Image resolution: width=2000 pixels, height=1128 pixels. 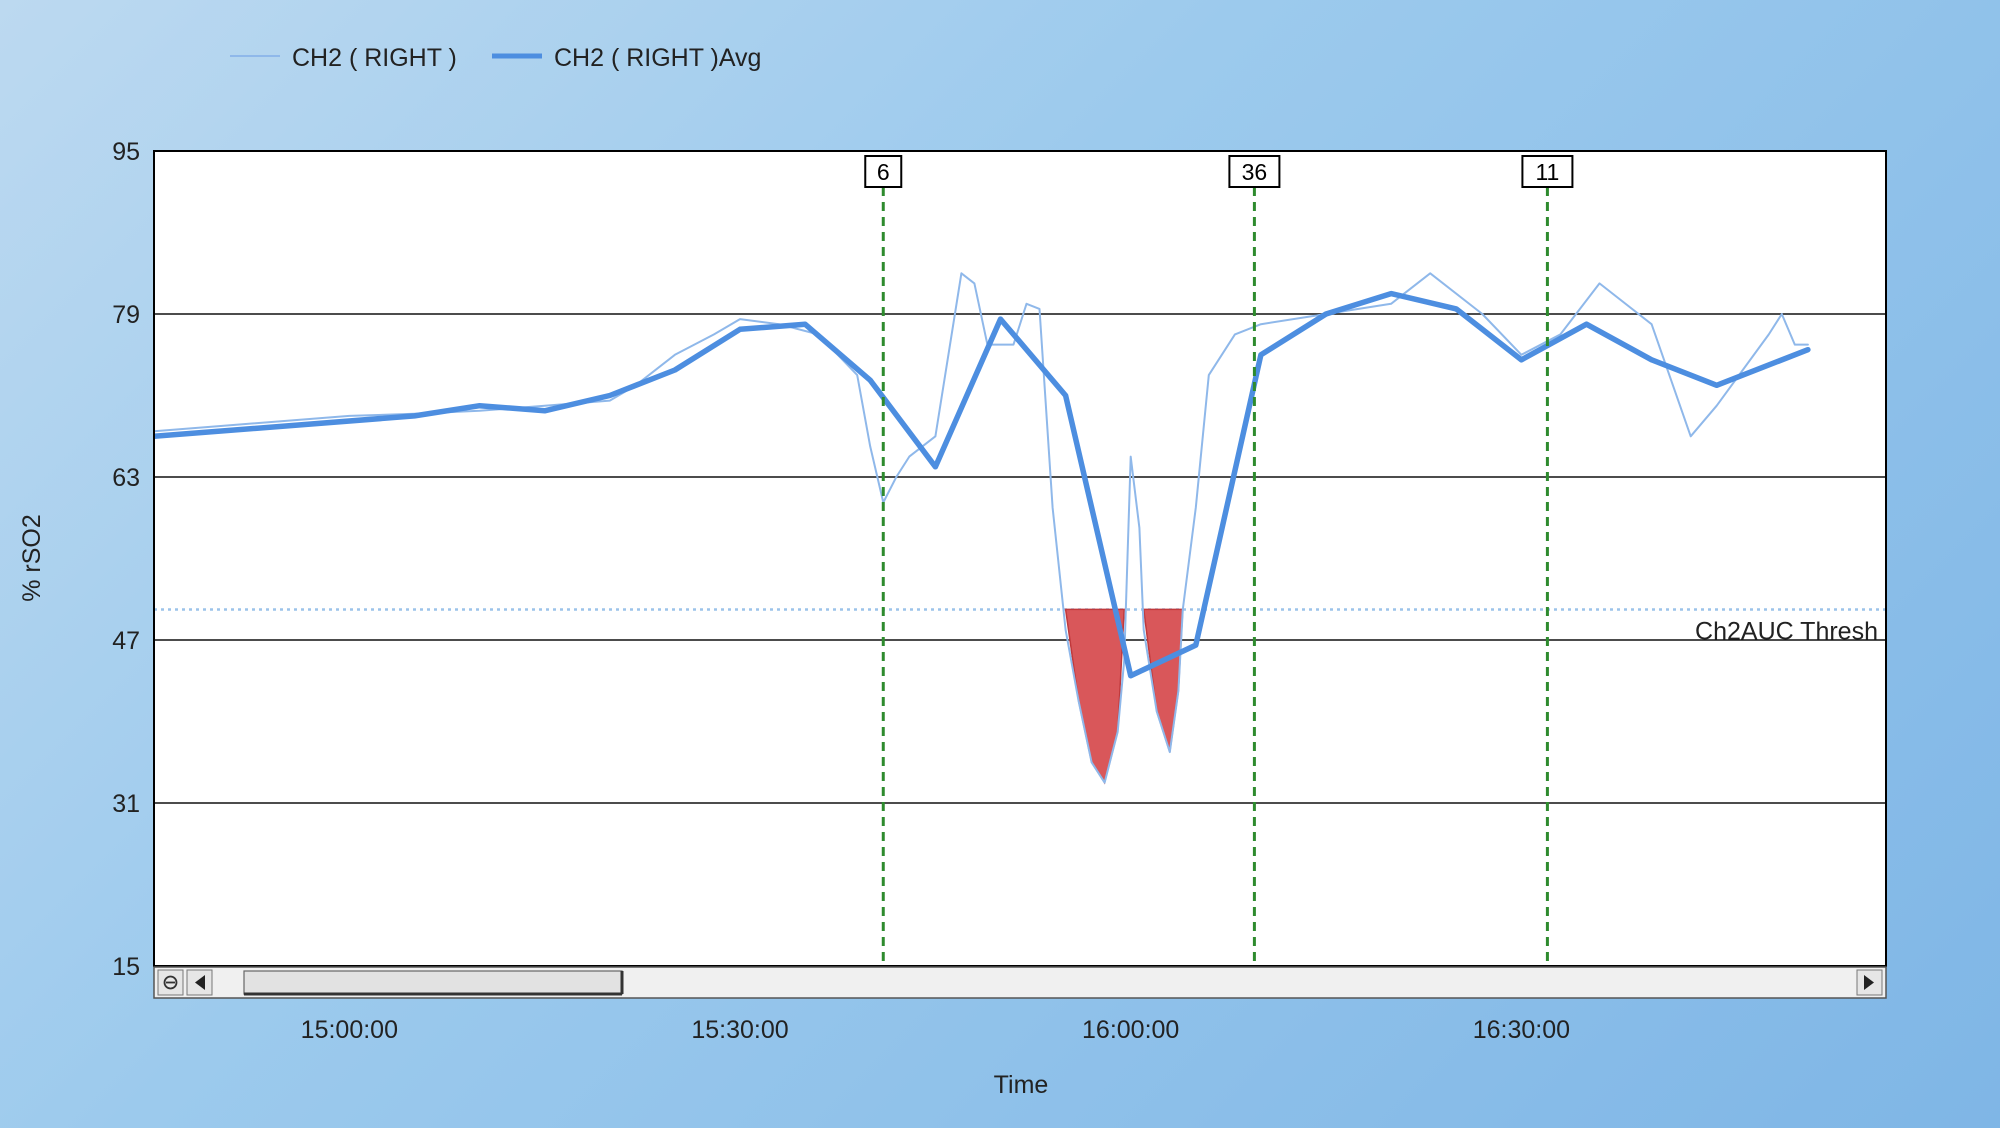 What do you see at coordinates (935, 1030) in the screenshot?
I see `x-axis-ticks: 15:00:00 15:30:00 16:00:00 16:30:00` at bounding box center [935, 1030].